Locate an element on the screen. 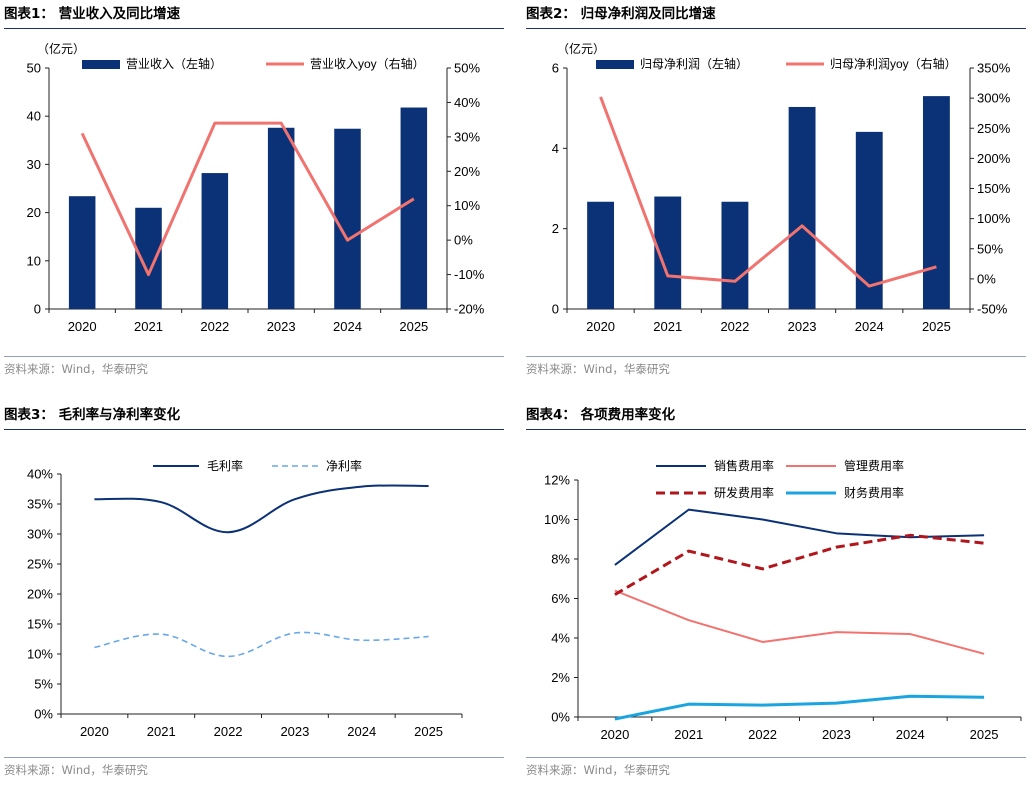 The height and width of the screenshot is (787, 1030). y-tick-label: 0% is located at coordinates (43, 714).